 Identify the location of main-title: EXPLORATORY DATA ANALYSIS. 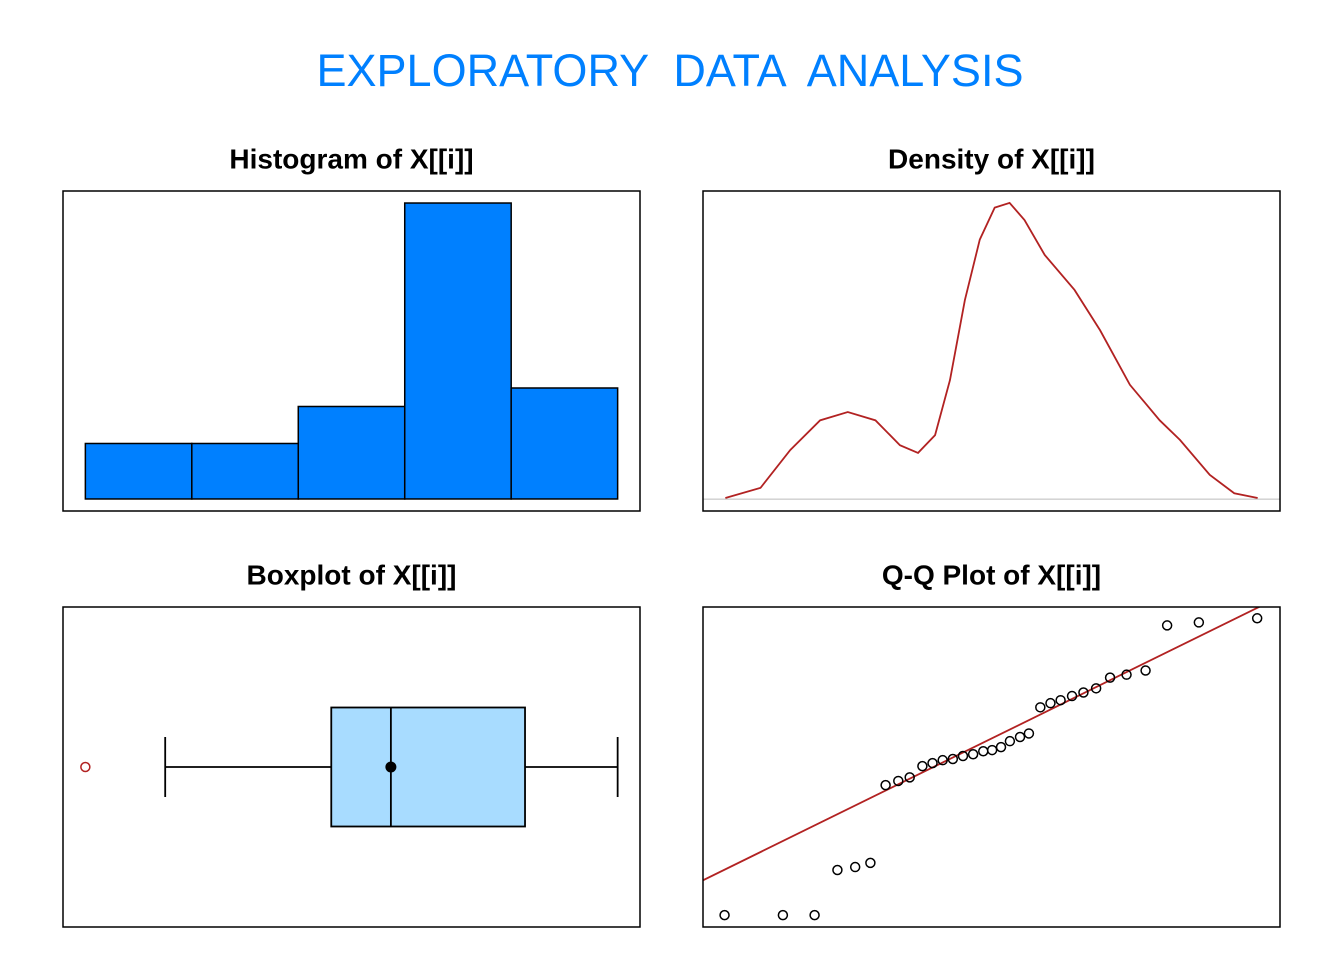
(670, 70).